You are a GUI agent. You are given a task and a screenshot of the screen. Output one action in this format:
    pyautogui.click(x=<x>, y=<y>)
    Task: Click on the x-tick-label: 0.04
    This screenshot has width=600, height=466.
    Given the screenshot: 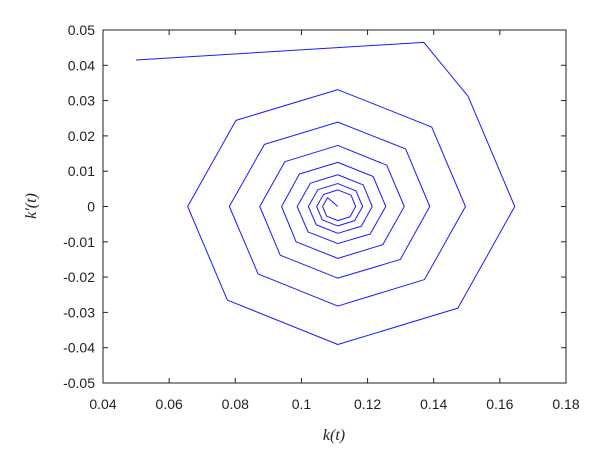 What is the action you would take?
    pyautogui.click(x=102, y=404)
    